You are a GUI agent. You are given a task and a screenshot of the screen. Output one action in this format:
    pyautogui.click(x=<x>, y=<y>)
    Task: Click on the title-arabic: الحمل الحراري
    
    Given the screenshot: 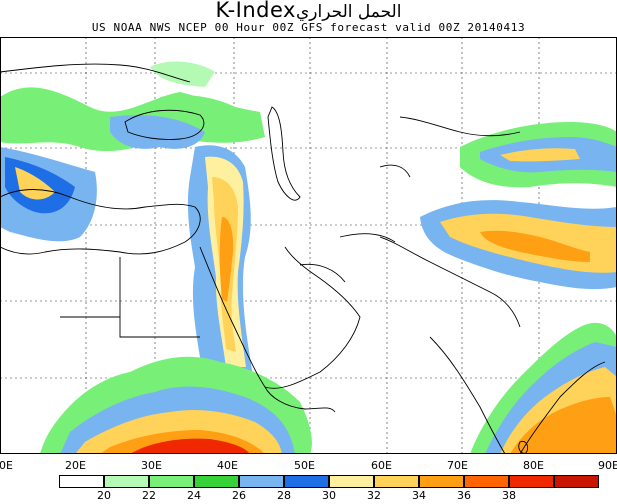 What is the action you would take?
    pyautogui.click(x=348, y=12)
    